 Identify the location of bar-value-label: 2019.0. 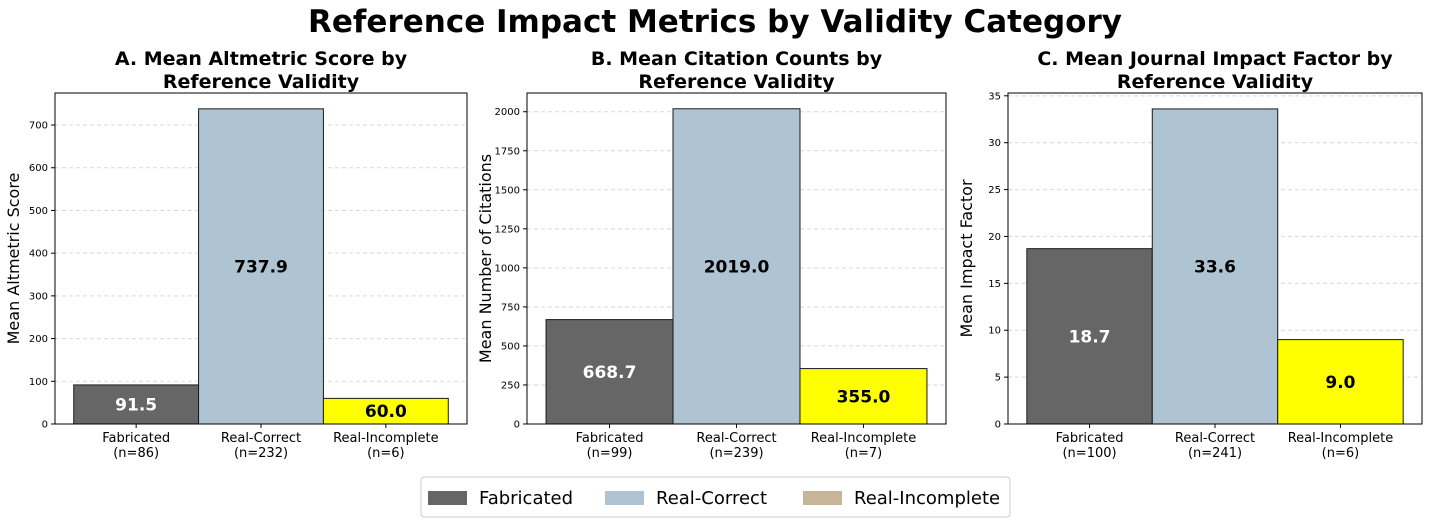
(737, 267).